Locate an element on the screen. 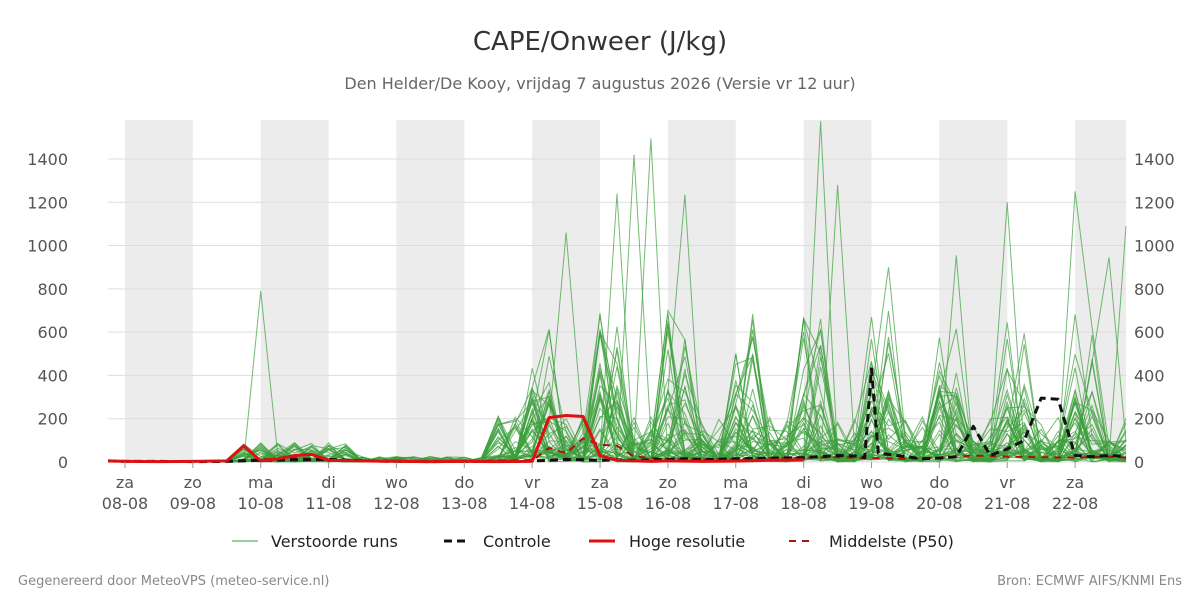 The width and height of the screenshot is (1200, 600). x-tick-day-4: wo is located at coordinates (396, 482).